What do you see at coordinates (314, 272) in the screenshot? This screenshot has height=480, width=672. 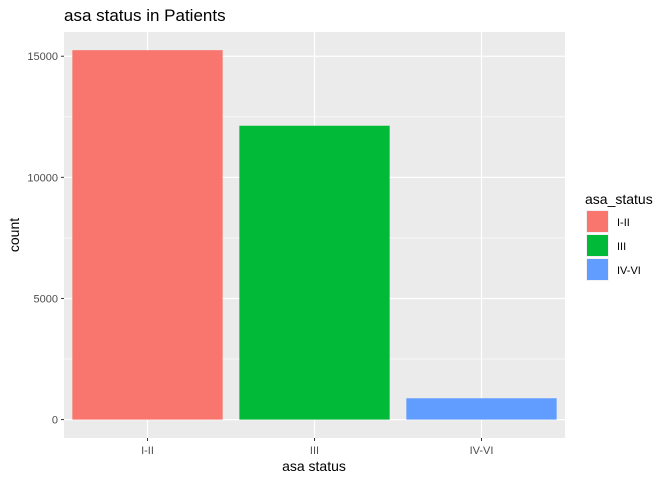 I see `bar-iii` at bounding box center [314, 272].